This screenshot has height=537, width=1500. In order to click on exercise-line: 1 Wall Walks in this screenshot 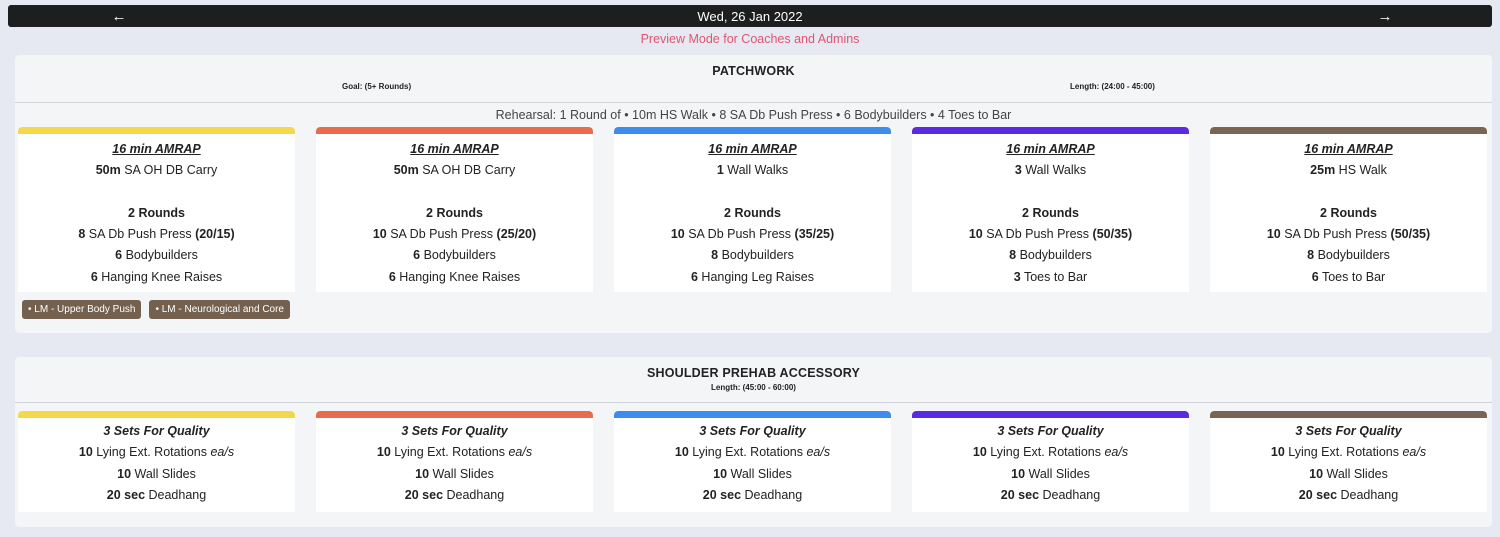, I will do `click(752, 170)`.